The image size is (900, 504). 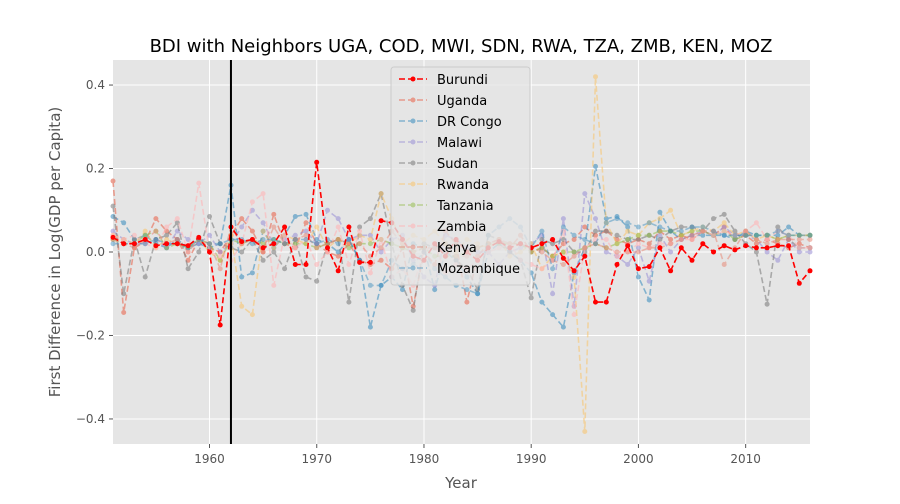 What do you see at coordinates (413, 79) in the screenshot?
I see `legend-item` at bounding box center [413, 79].